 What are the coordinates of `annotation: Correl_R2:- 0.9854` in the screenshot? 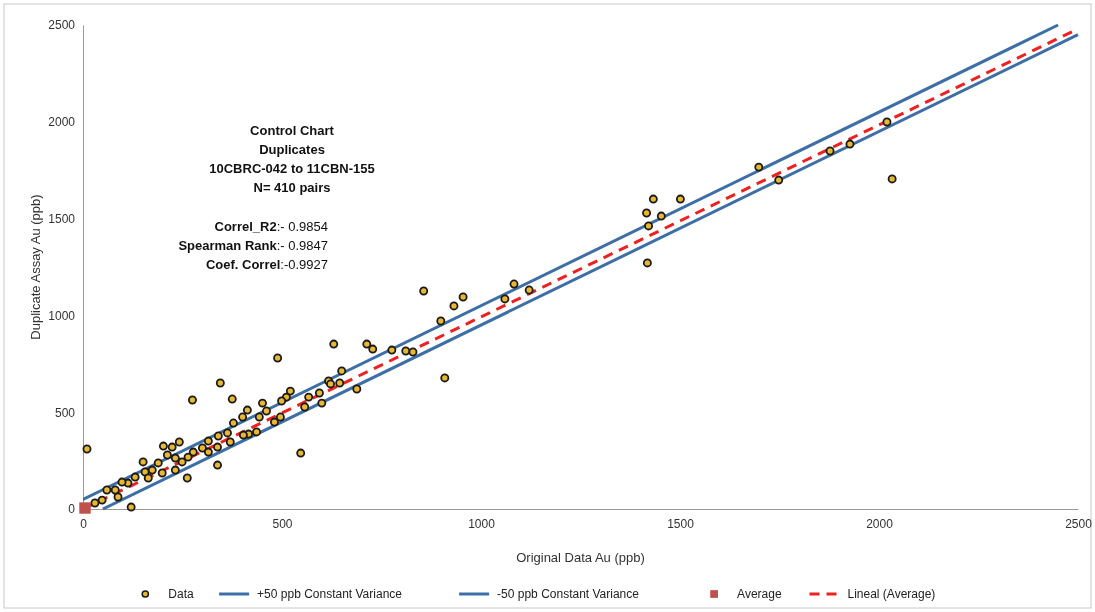 It's located at (271, 226).